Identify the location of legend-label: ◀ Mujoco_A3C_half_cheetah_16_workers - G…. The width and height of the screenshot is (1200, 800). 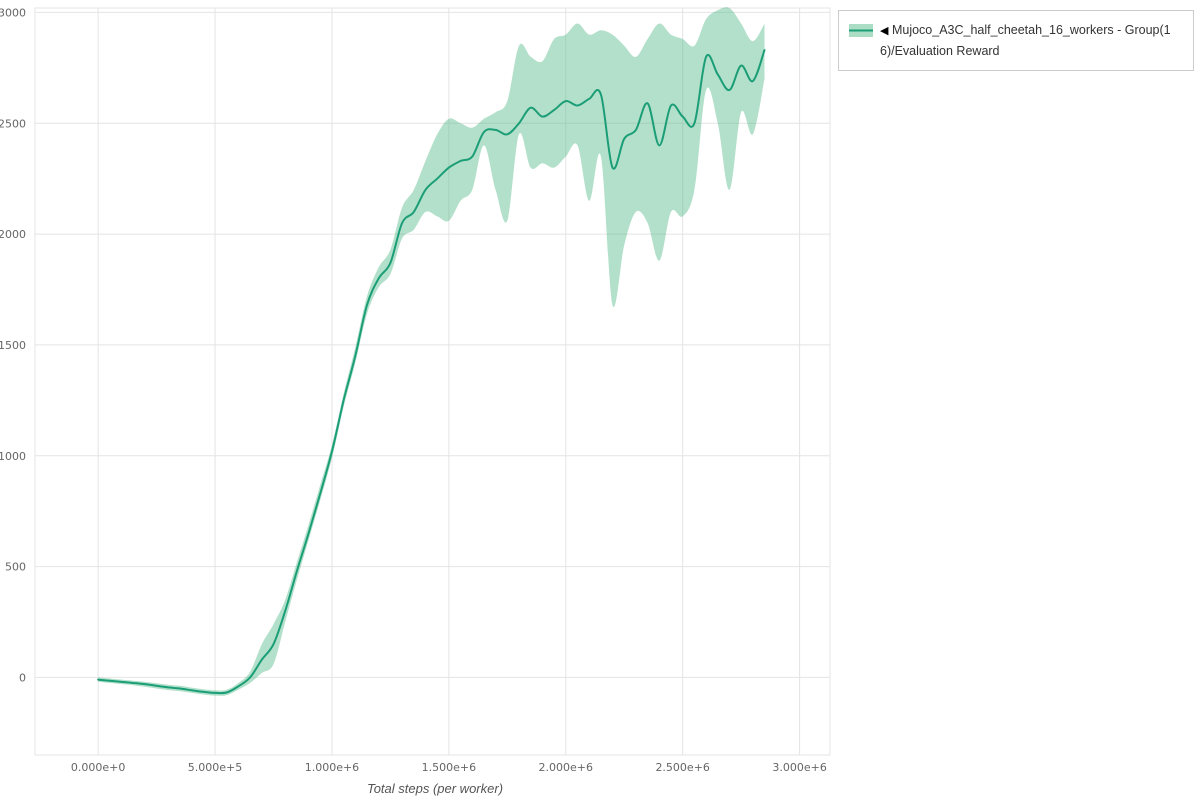
(1031, 40).